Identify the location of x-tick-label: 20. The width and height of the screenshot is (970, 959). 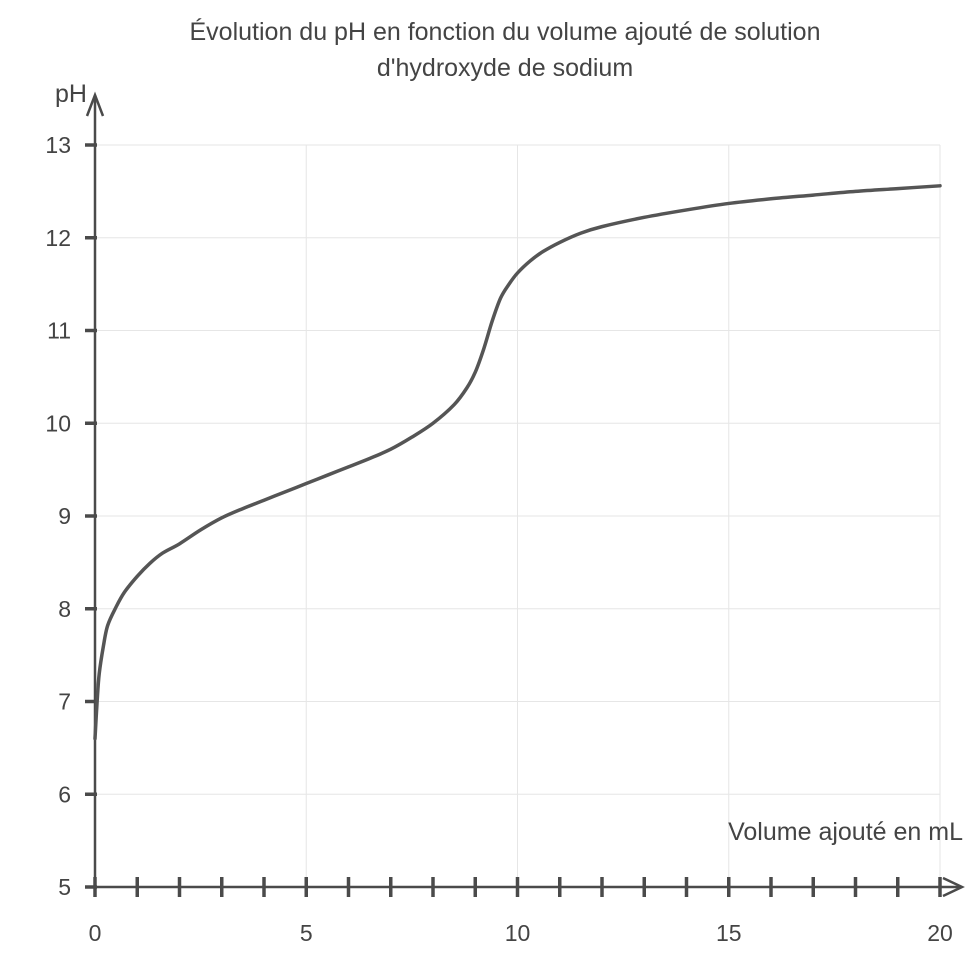
(940, 933).